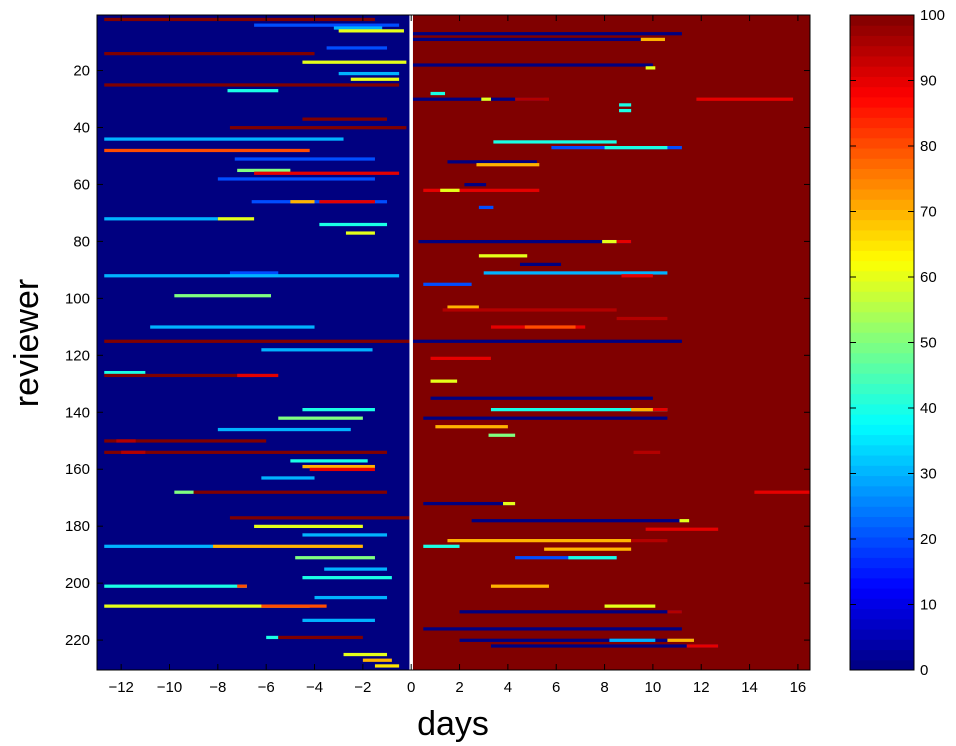  Describe the element at coordinates (604, 687) in the screenshot. I see `x-tick-label: 8` at that location.